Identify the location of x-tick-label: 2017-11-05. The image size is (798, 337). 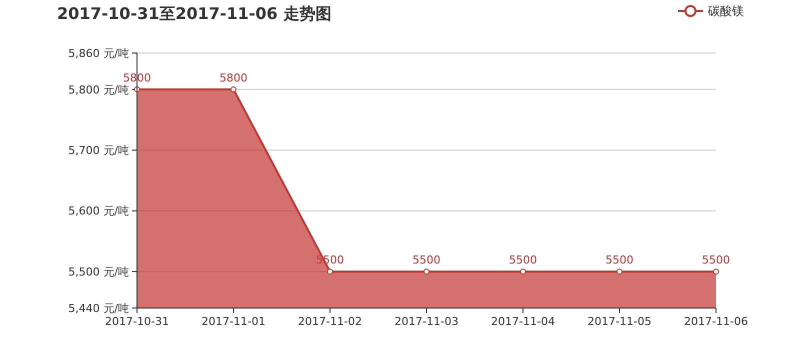
(620, 321).